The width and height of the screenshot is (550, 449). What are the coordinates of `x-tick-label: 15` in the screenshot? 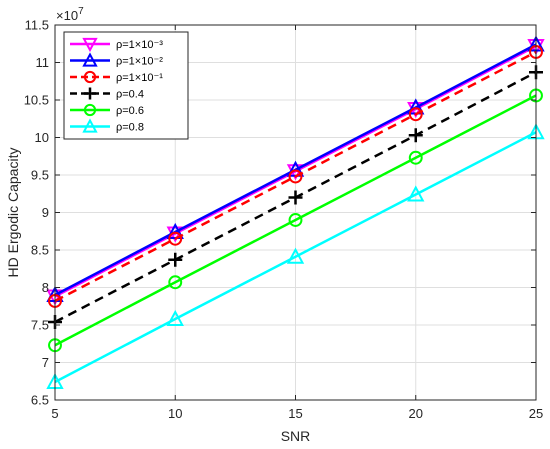 It's located at (295, 413).